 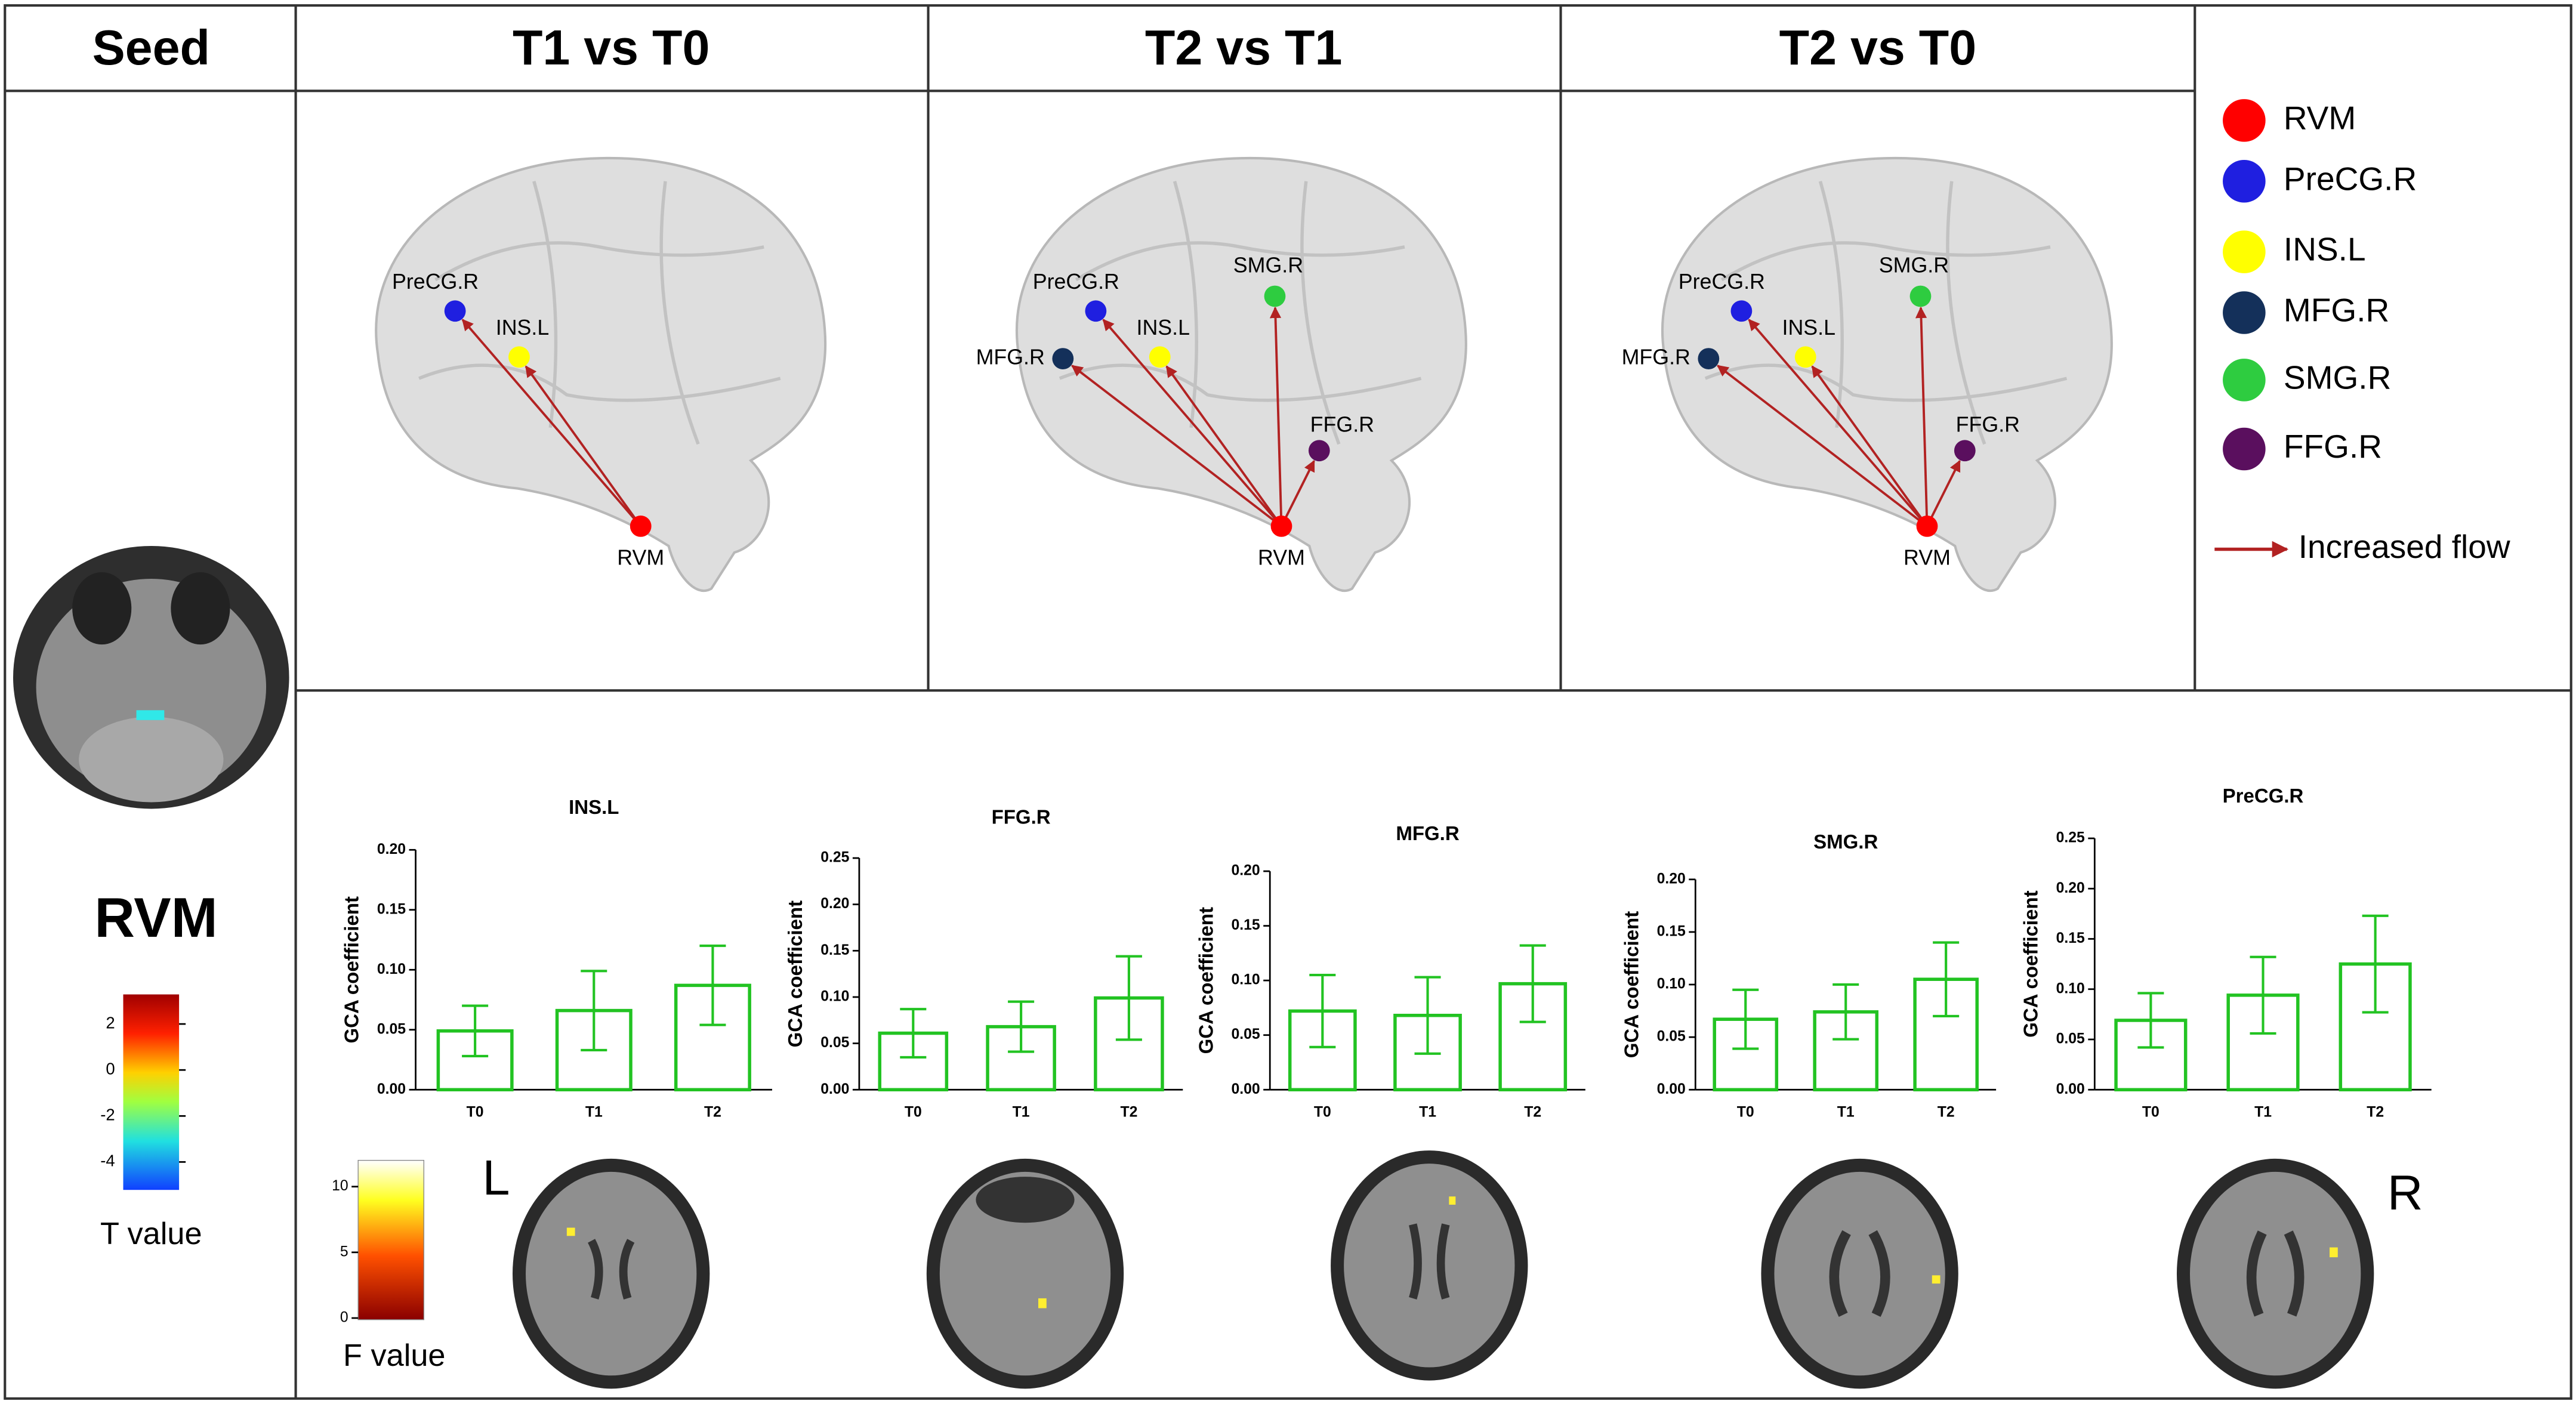 I want to click on brain-outline, so click(x=601, y=374).